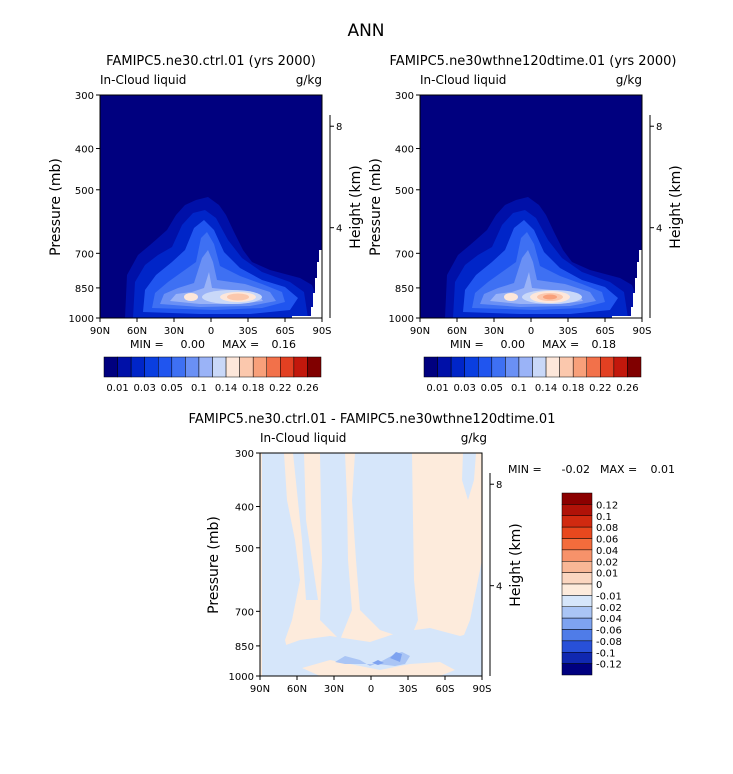 The height and width of the screenshot is (774, 733). I want to click on panel-3-right-ticks: 84, so click(495, 574).